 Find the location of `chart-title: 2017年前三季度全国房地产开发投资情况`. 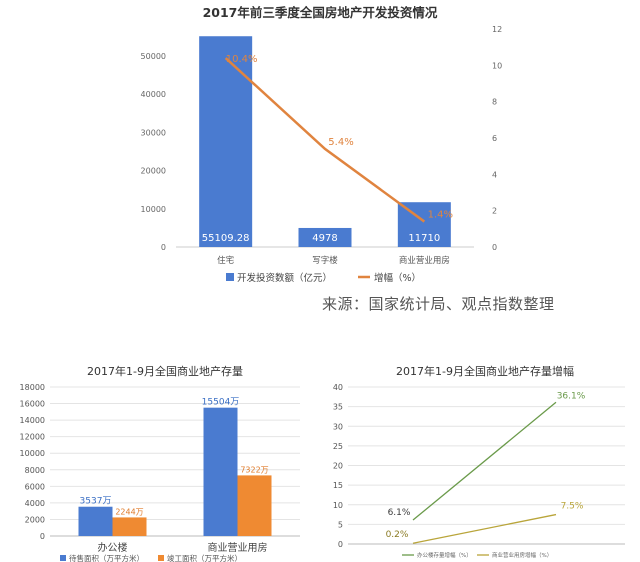

chart-title: 2017年前三季度全国房地产开发投资情况 is located at coordinates (320, 12).